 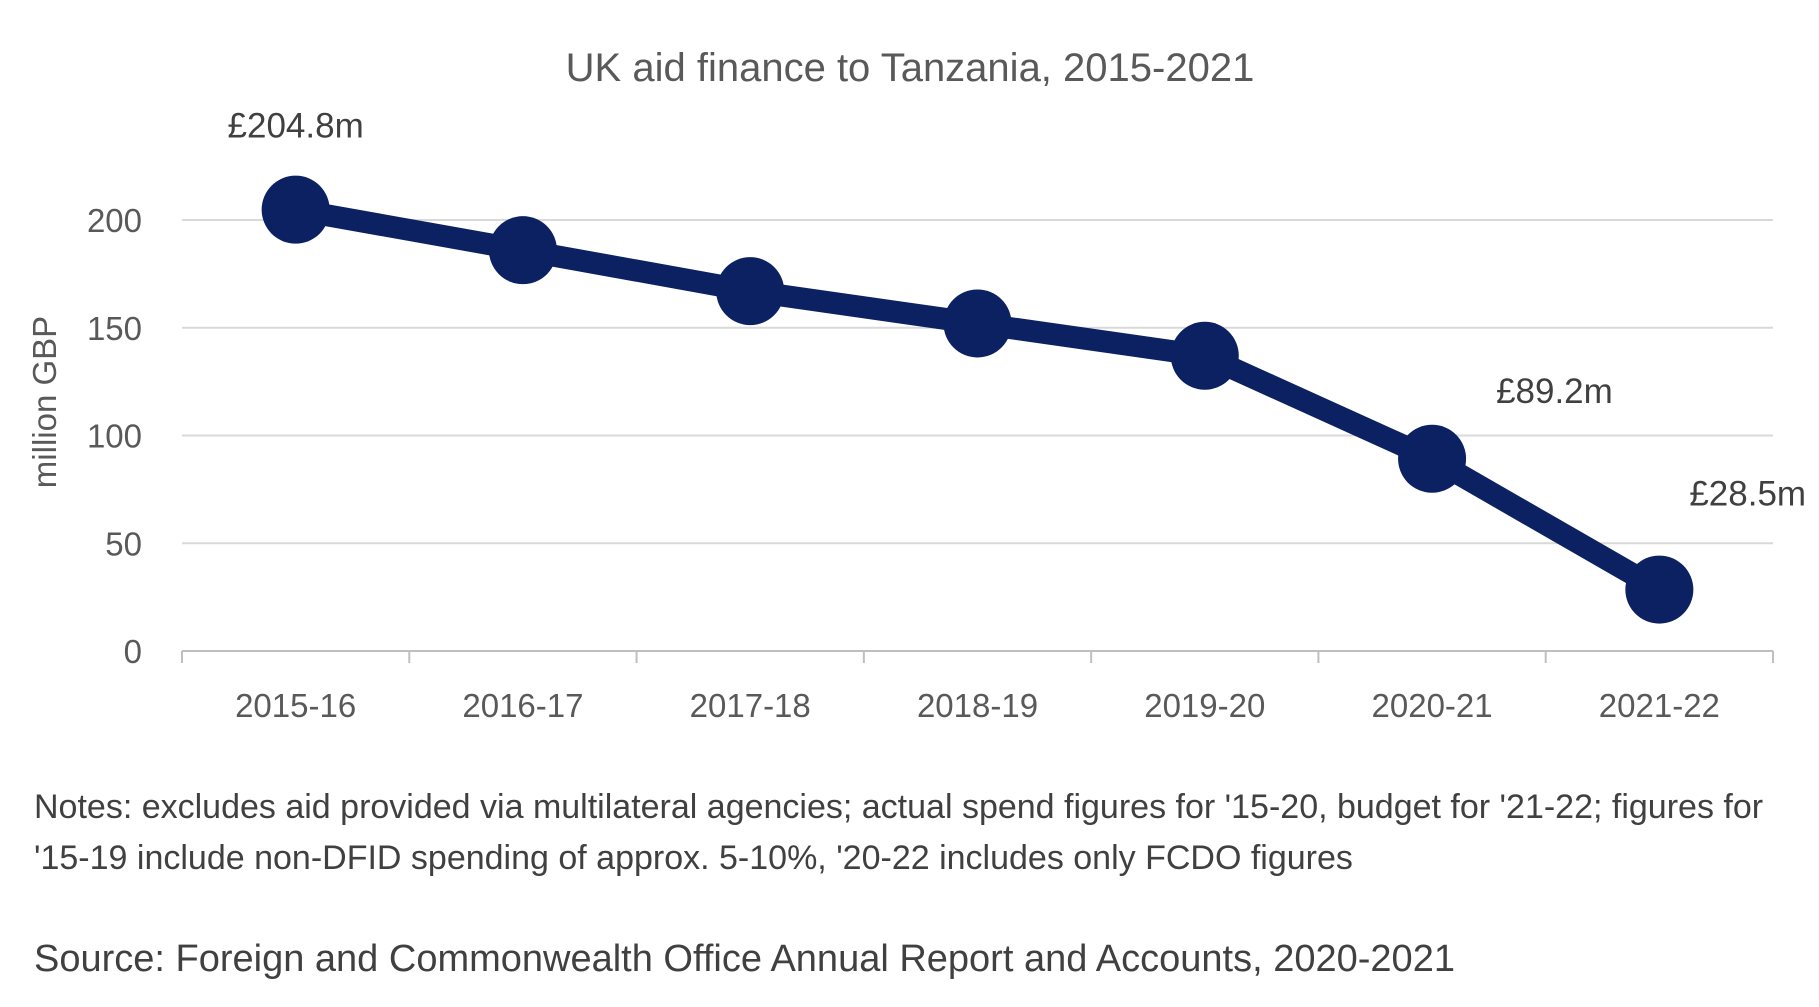 I want to click on x-axis, so click(x=977, y=656).